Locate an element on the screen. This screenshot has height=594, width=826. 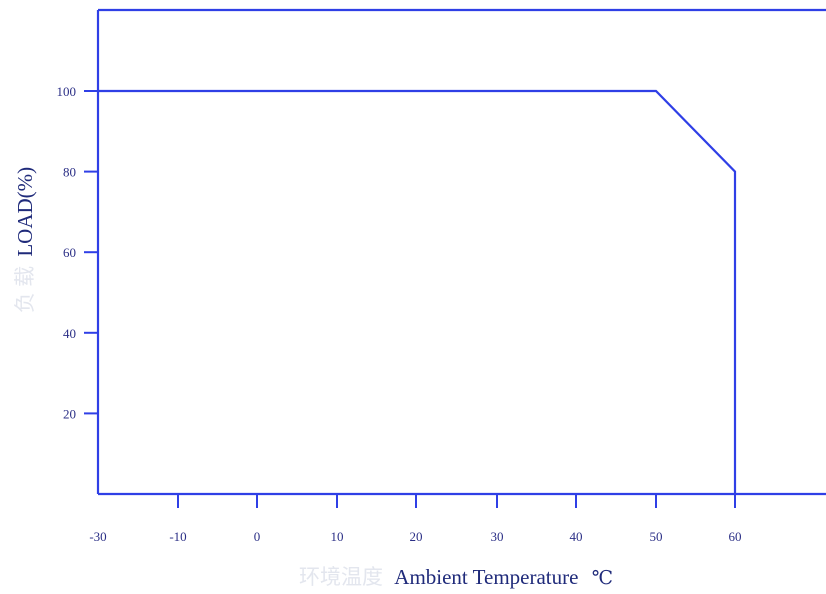
y-axis-title: 负 载 LOAD(%) is located at coordinates (25, 240).